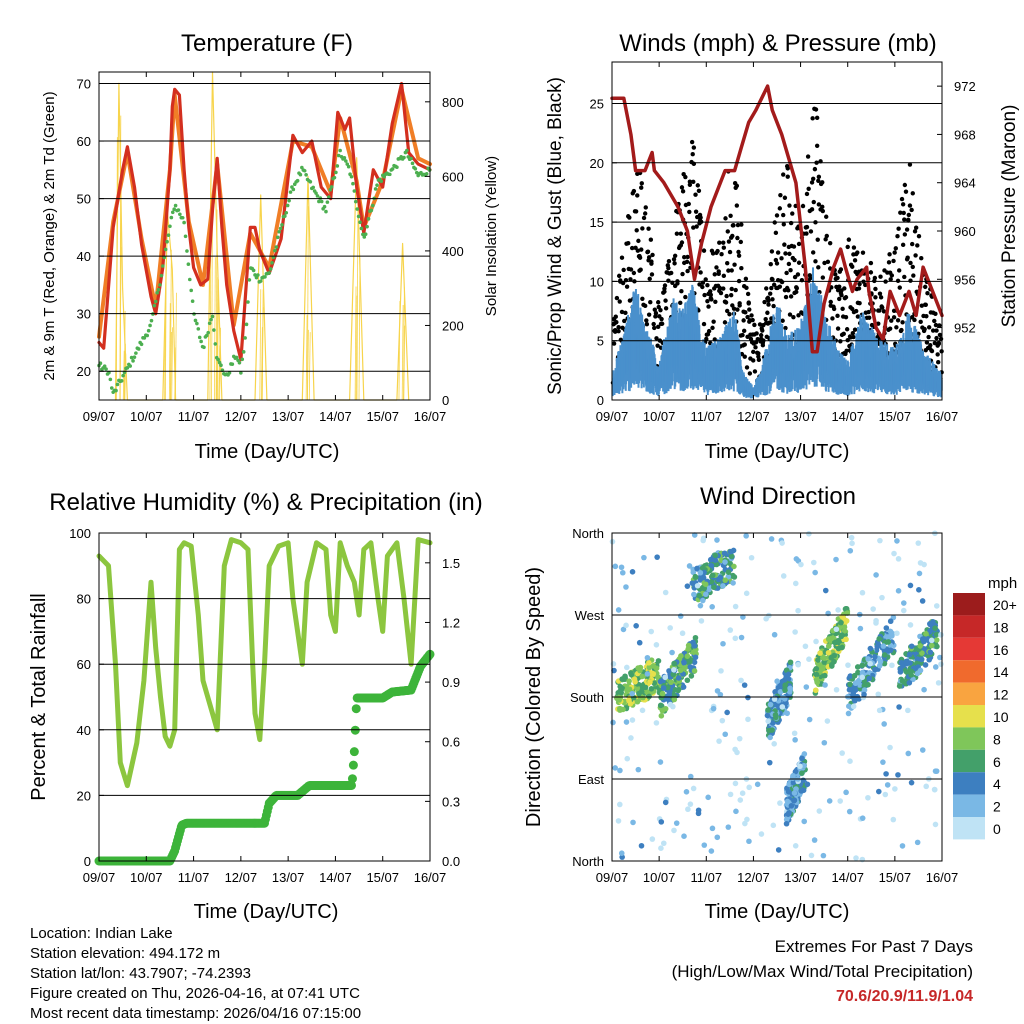  I want to click on y-tick-label: 50, so click(84, 199).